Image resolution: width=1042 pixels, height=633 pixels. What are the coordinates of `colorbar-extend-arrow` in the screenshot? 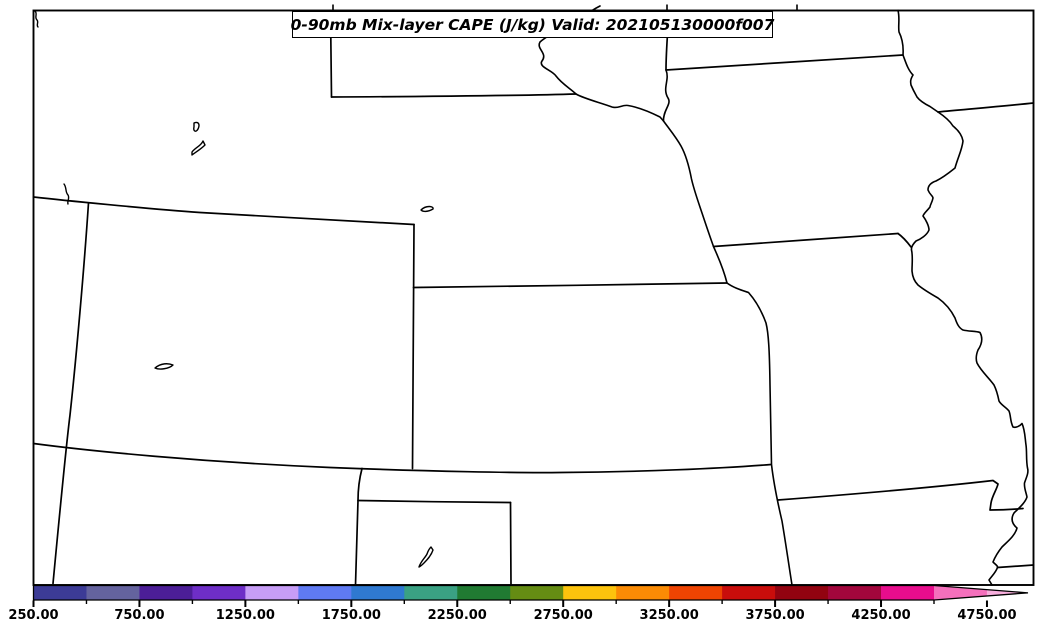 It's located at (1007, 592).